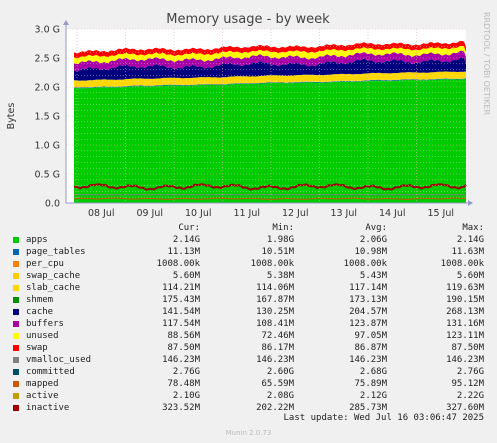 This screenshot has width=497, height=443. Describe the element at coordinates (37, 348) in the screenshot. I see `legend-series-name: swap` at that location.